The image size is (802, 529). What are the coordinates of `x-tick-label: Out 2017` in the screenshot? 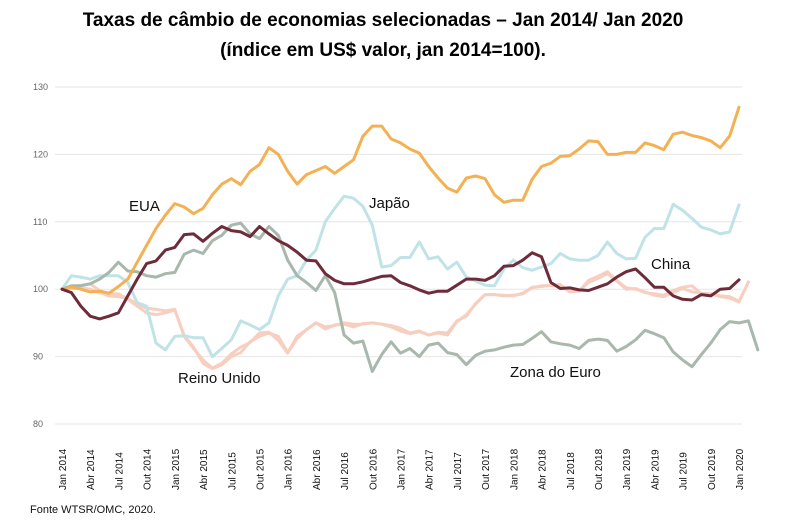 It's located at (486, 469).